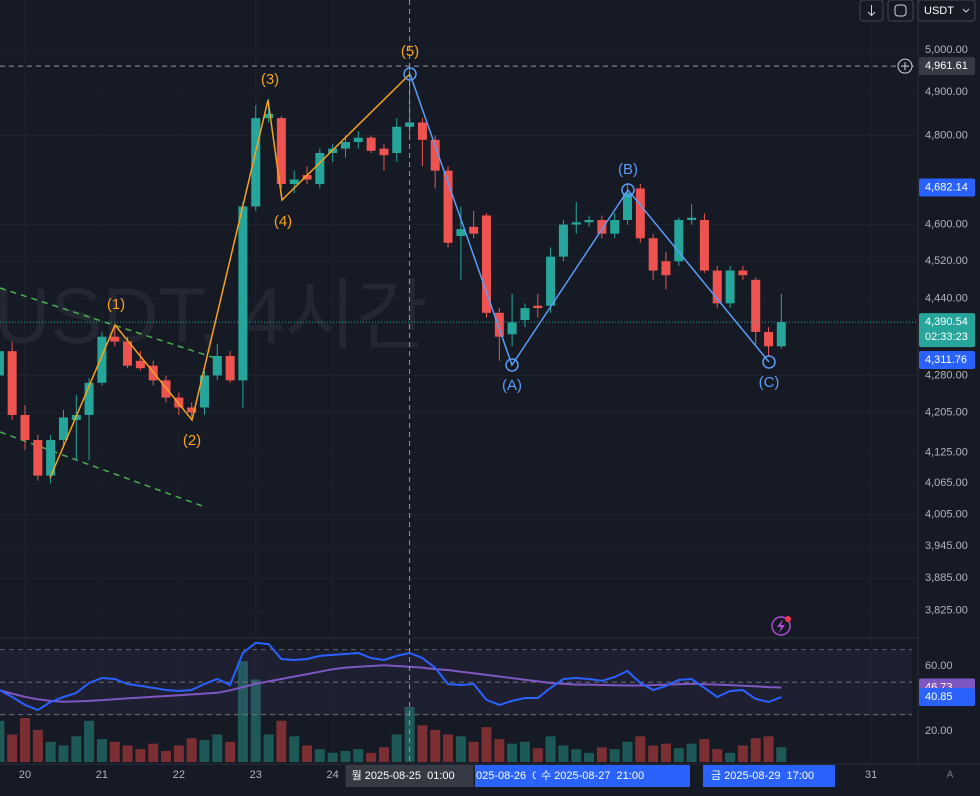 This screenshot has height=796, width=980. I want to click on wave-label: (C), so click(769, 382).